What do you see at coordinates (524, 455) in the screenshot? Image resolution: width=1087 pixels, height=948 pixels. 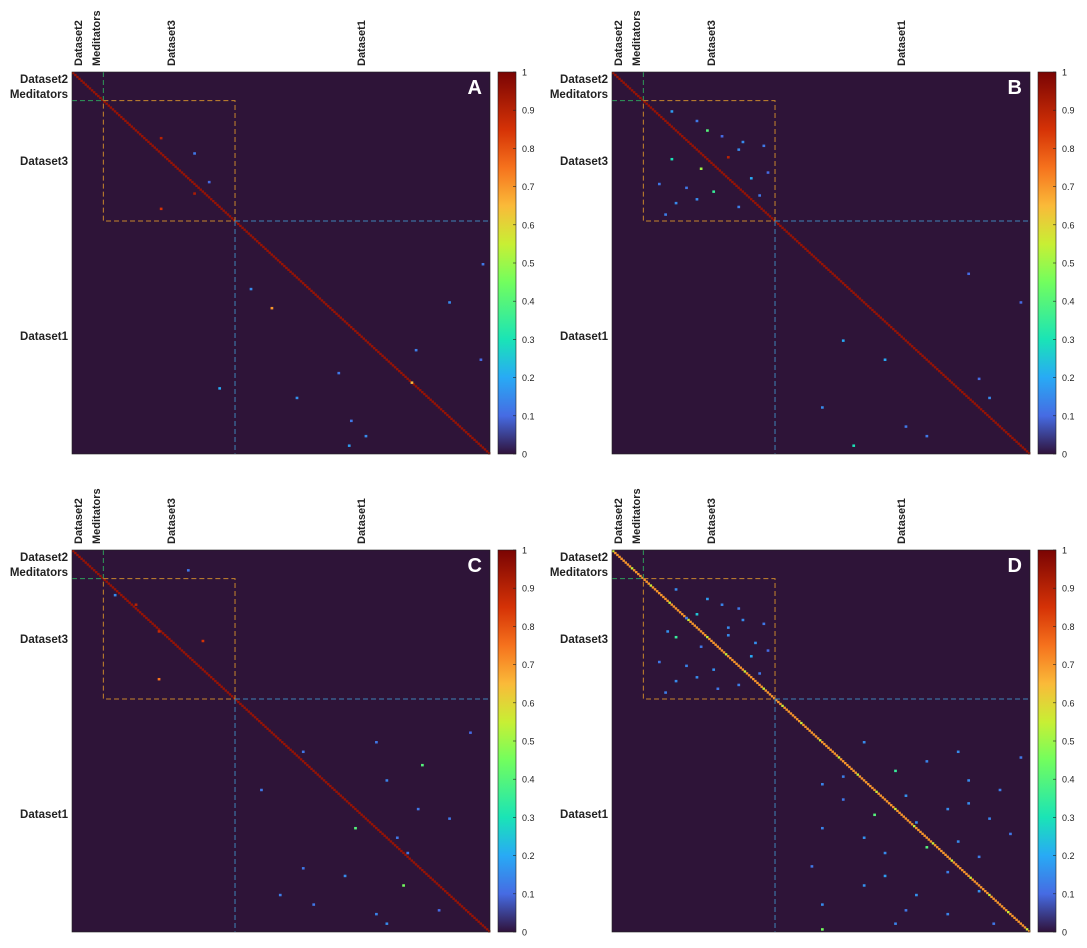 I see `colorbar-tick-label: 0` at bounding box center [524, 455].